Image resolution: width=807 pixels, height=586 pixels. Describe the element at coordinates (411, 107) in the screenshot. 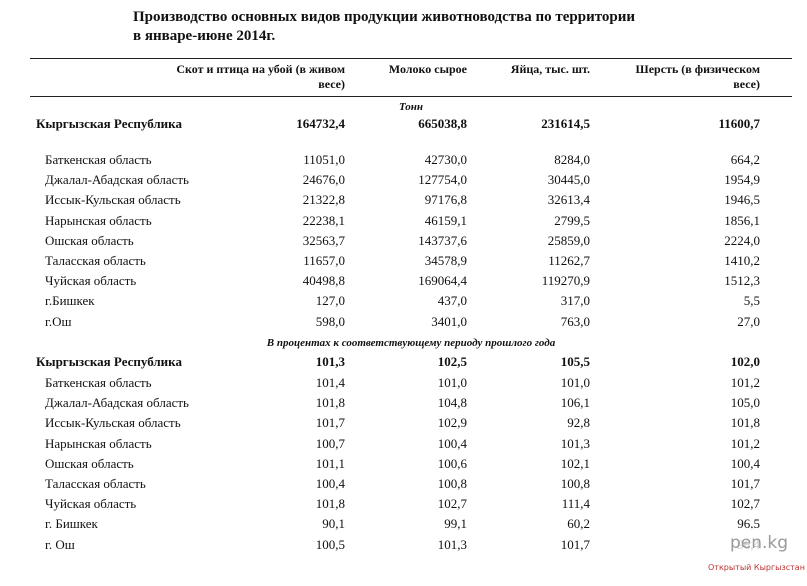

I see `section-label: Тонн` at that location.